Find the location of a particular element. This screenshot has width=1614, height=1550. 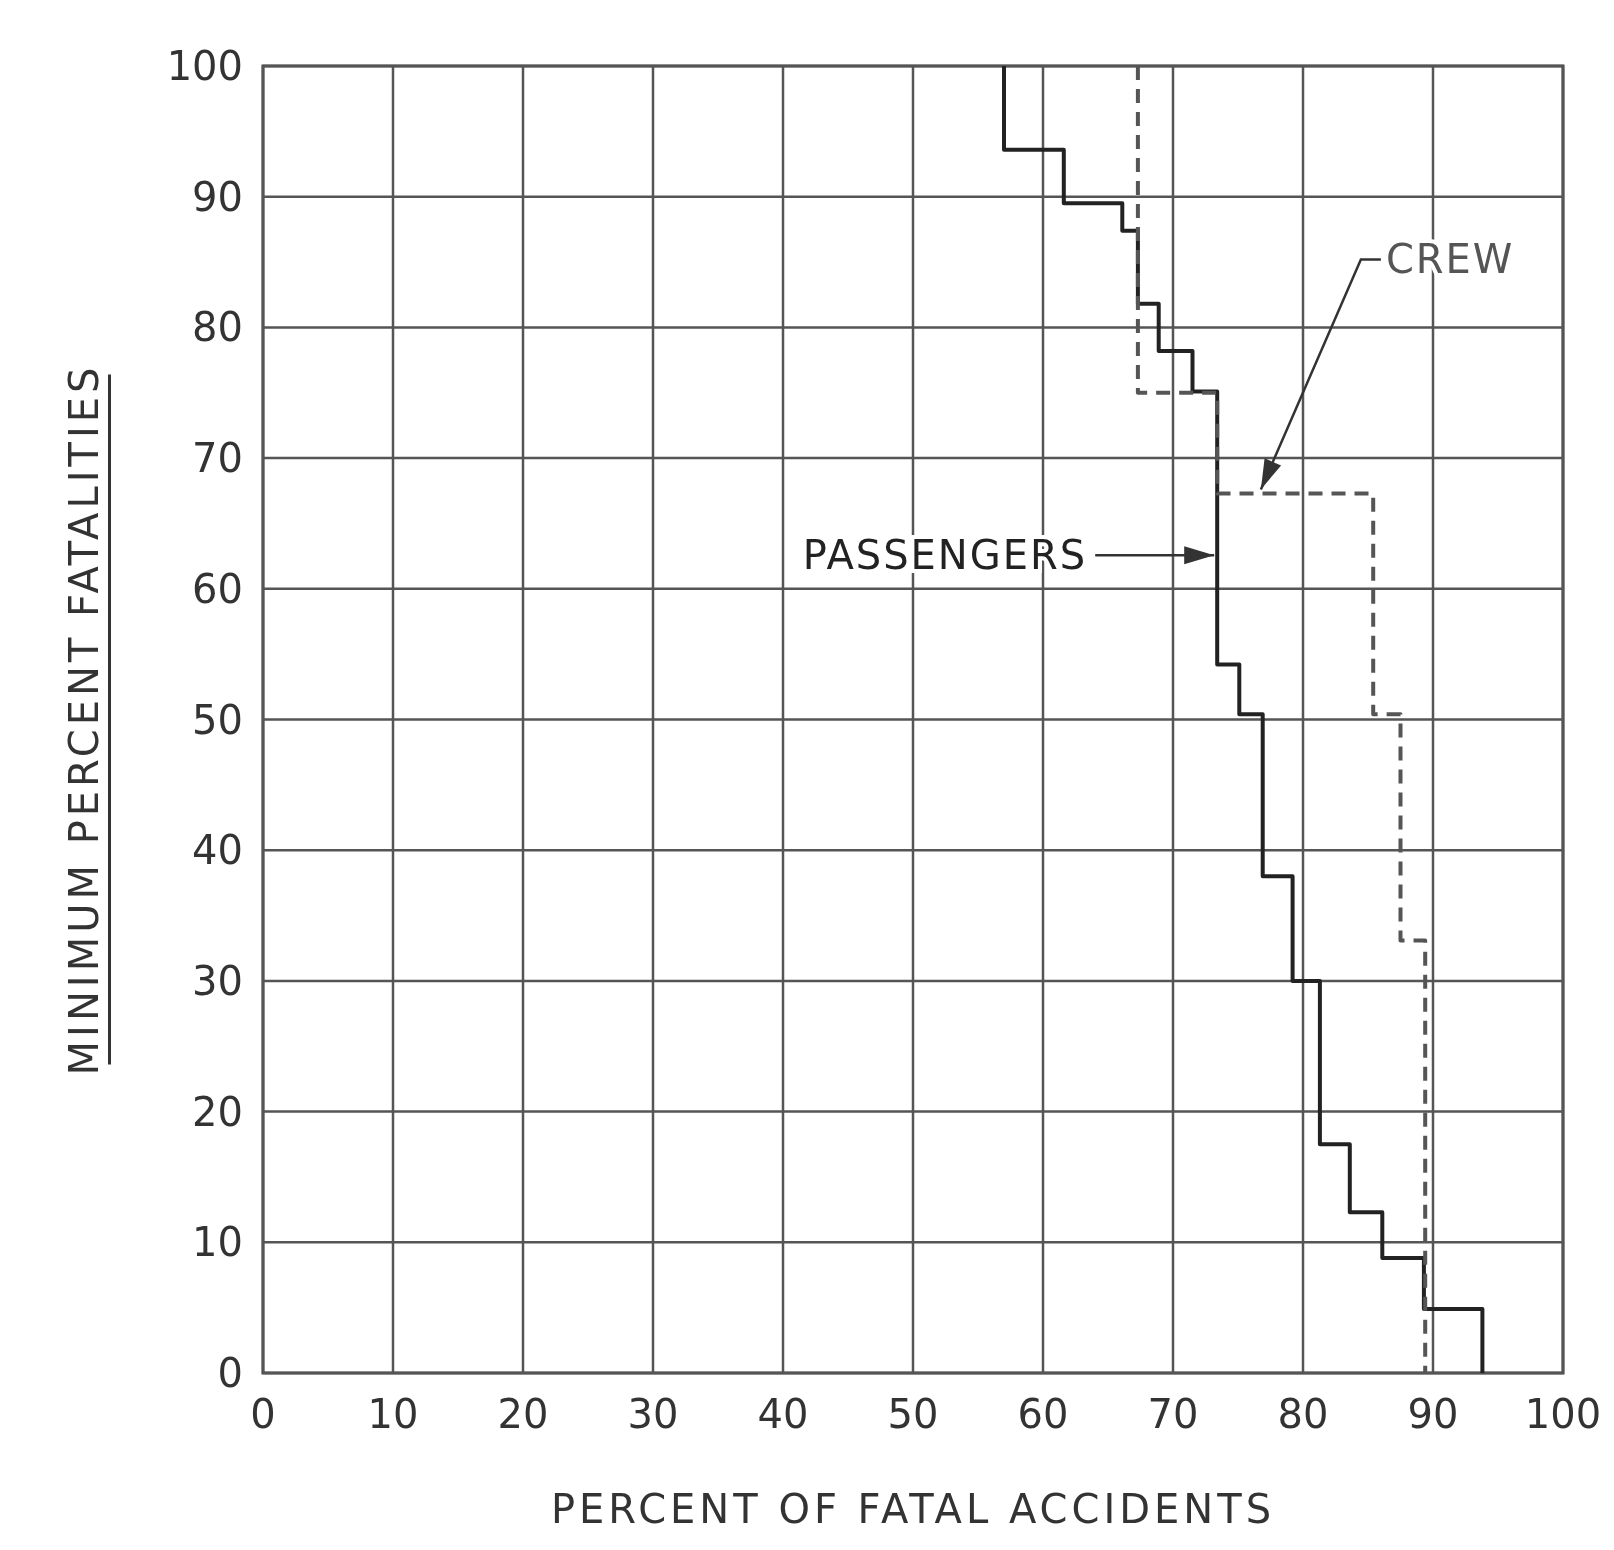

x-tick-label: 60 is located at coordinates (1043, 1414).